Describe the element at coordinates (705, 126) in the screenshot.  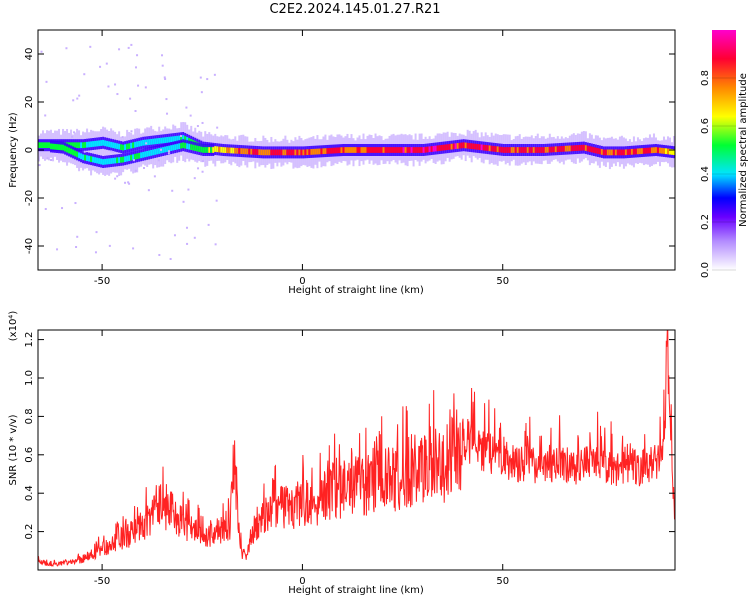
I see `colorbar-tick-label: 0.6` at that location.